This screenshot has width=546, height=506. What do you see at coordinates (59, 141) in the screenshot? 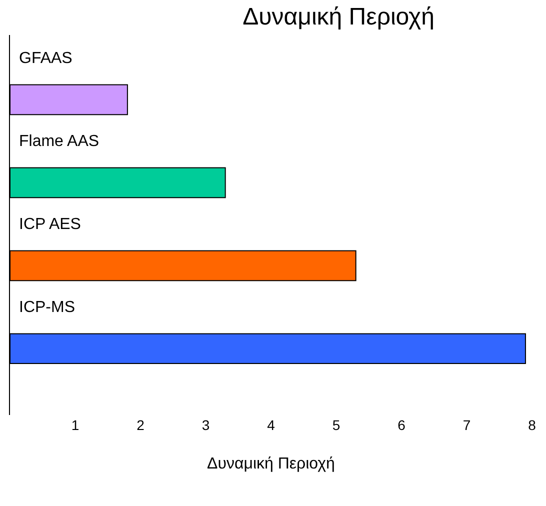
I see `y-tick-label: Flame AAS` at bounding box center [59, 141].